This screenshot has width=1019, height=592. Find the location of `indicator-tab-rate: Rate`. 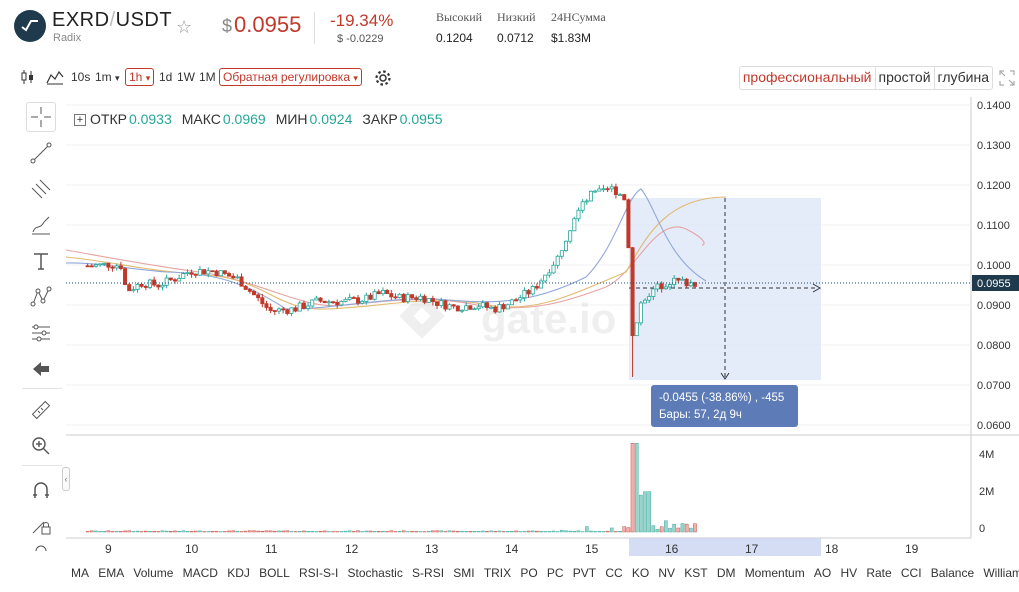

indicator-tab-rate: Rate is located at coordinates (879, 573).